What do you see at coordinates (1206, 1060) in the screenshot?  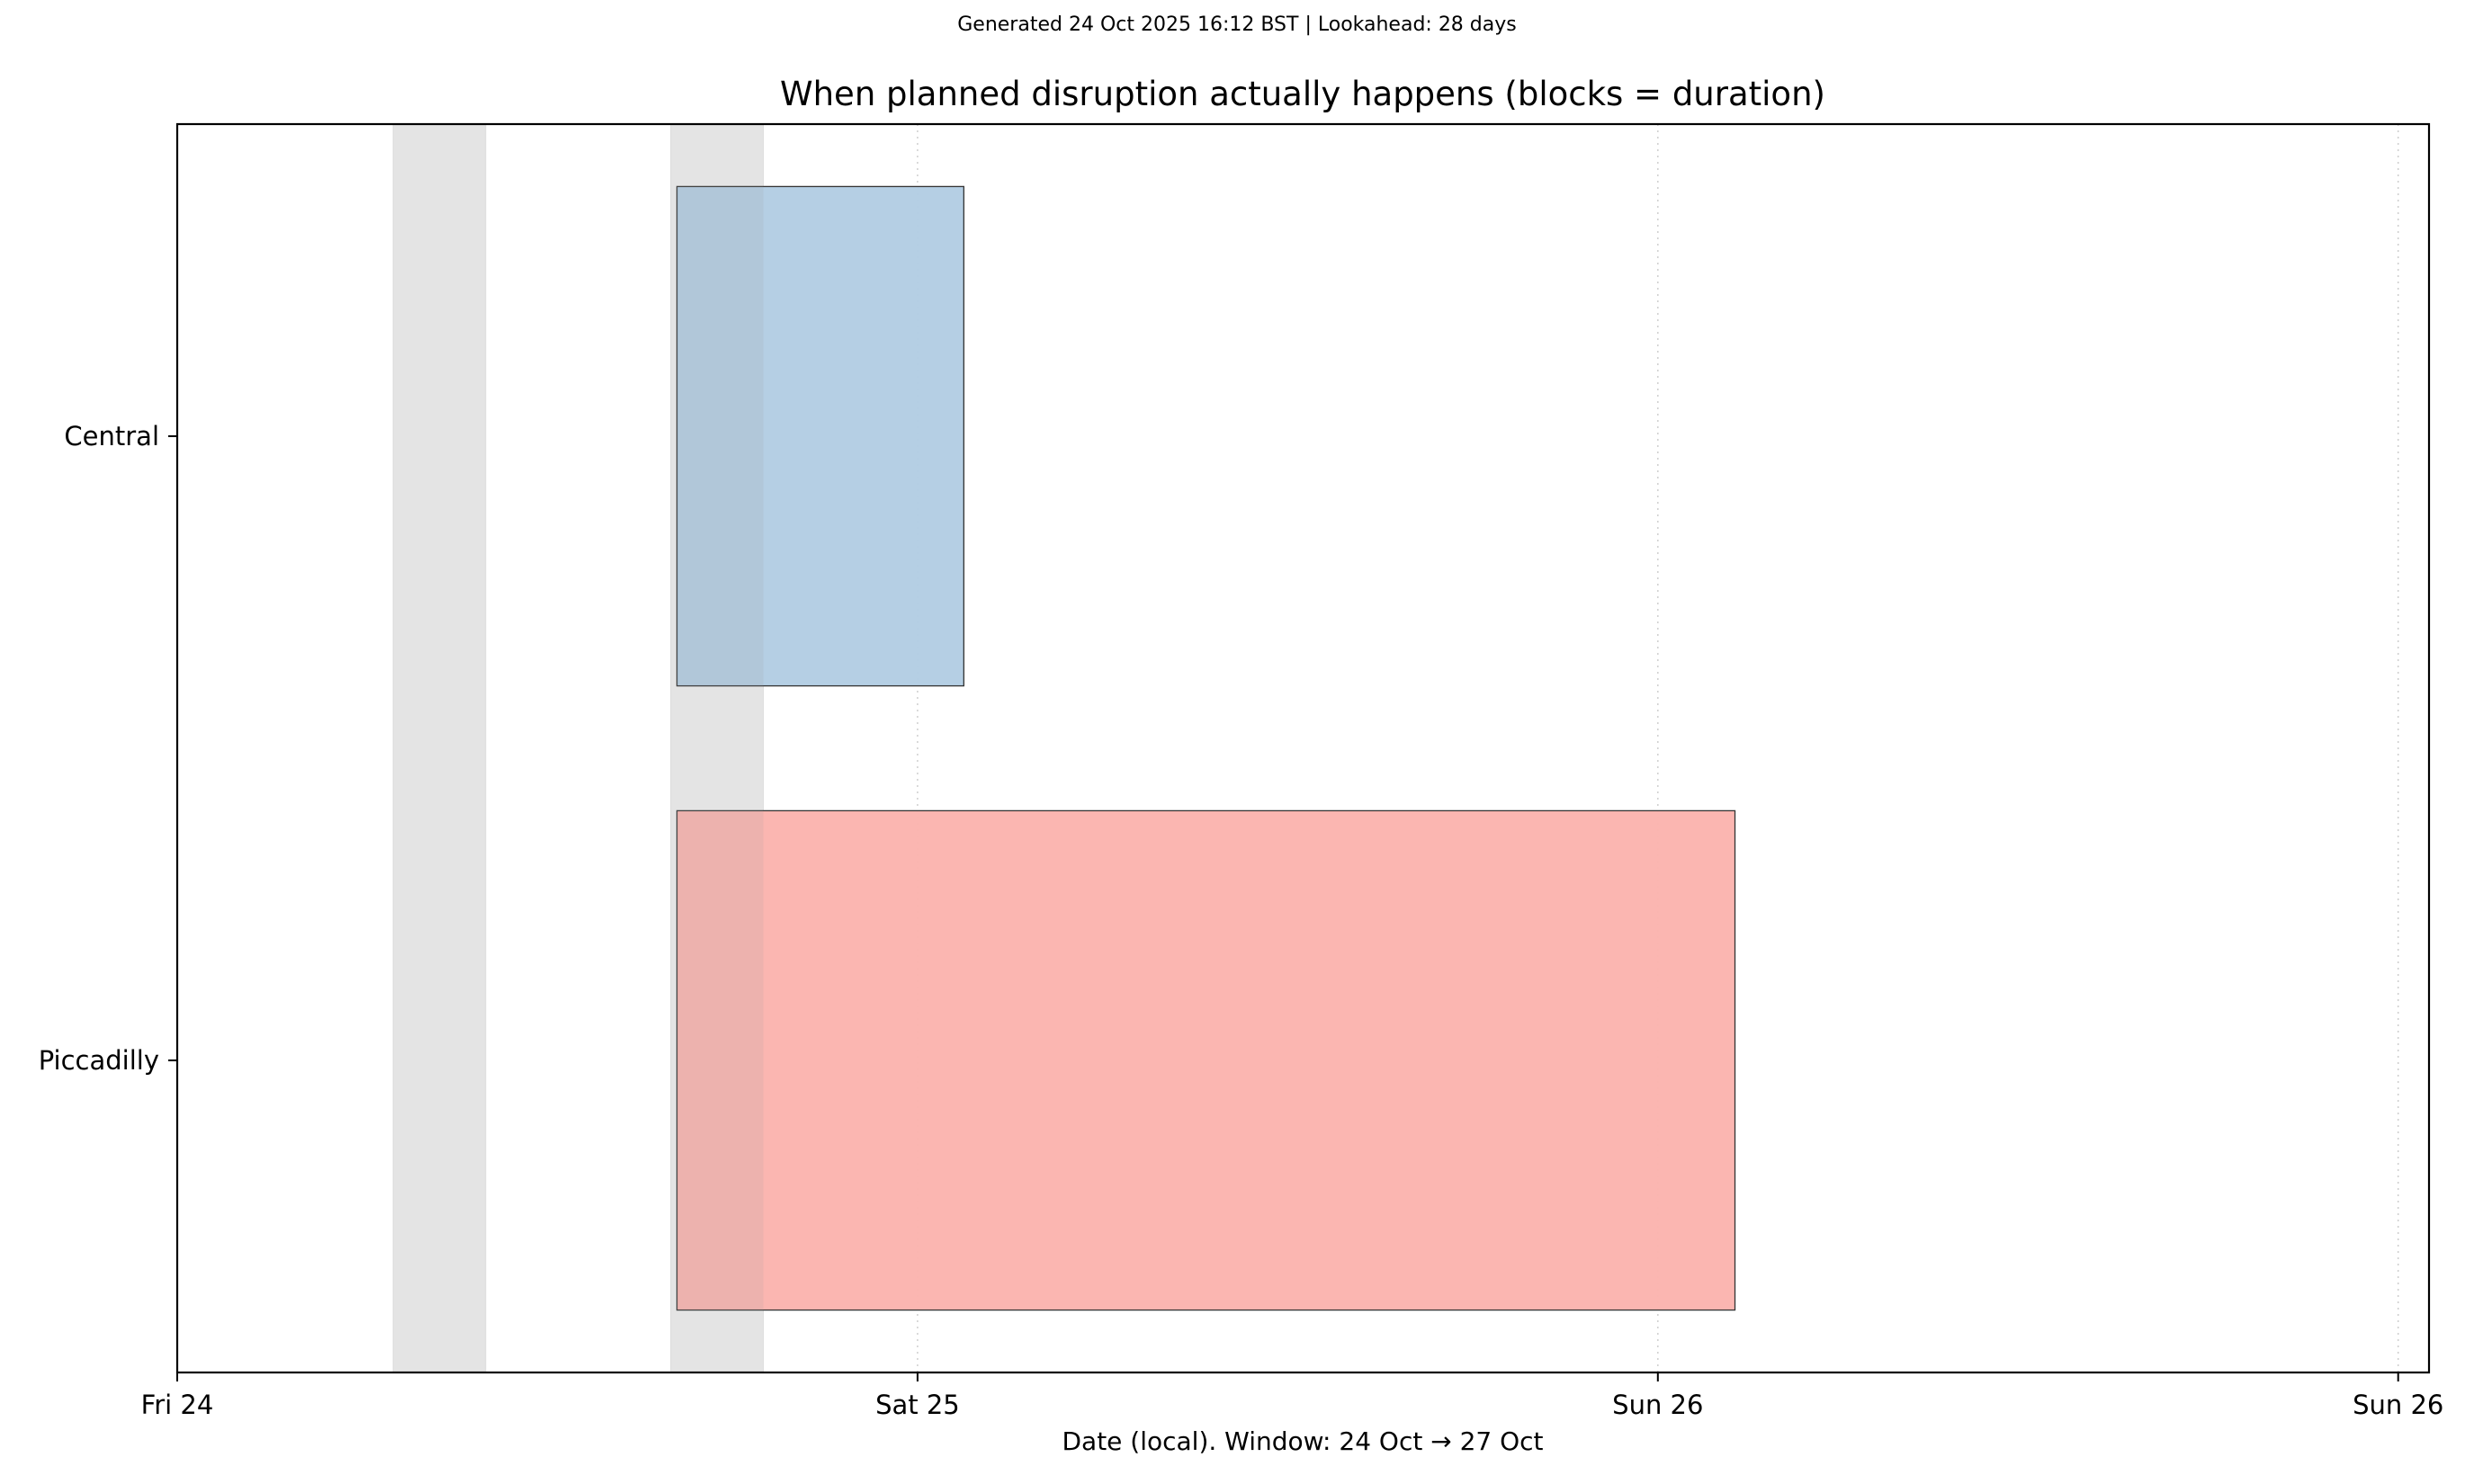 I see `bar-piccadilly` at bounding box center [1206, 1060].